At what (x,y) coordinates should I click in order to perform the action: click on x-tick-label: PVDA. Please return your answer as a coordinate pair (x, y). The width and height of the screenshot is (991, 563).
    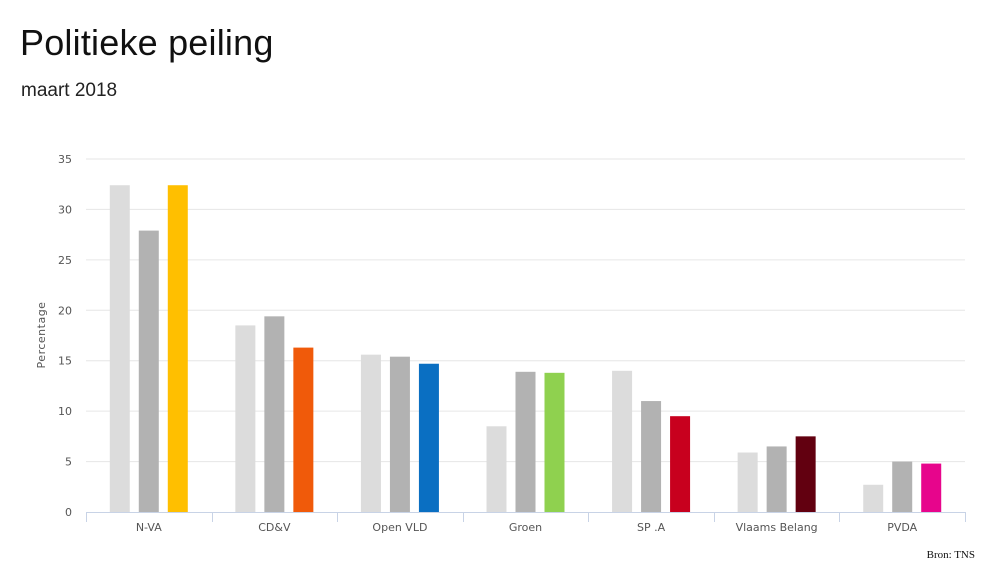
    Looking at the image, I should click on (902, 527).